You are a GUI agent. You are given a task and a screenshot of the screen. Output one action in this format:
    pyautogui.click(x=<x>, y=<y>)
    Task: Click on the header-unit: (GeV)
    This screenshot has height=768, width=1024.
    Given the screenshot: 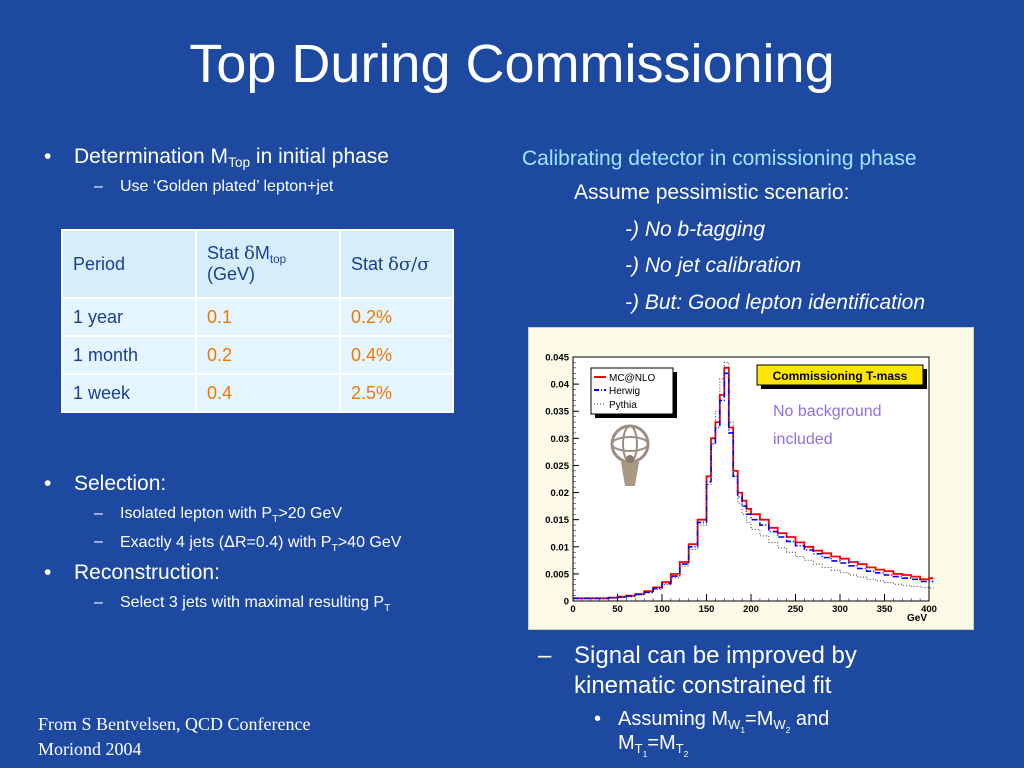 What is the action you would take?
    pyautogui.click(x=231, y=274)
    